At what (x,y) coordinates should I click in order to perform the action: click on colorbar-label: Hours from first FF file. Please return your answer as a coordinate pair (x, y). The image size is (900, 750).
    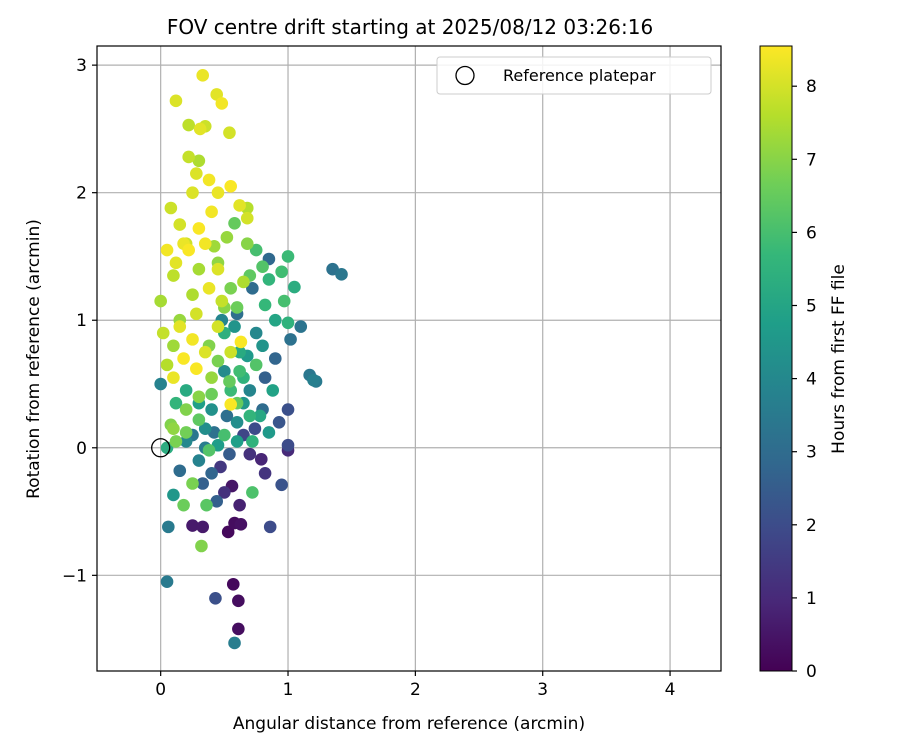
    Looking at the image, I should click on (839, 359).